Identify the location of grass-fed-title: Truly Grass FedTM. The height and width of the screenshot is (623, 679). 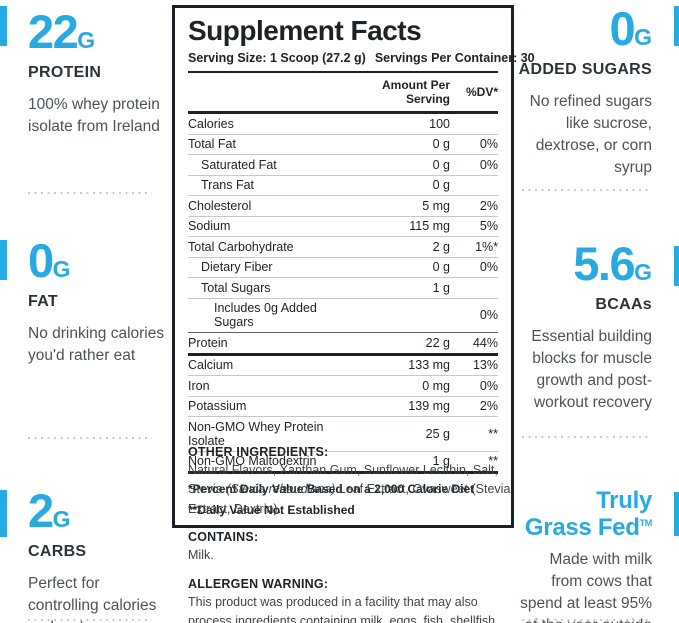
(588, 514).